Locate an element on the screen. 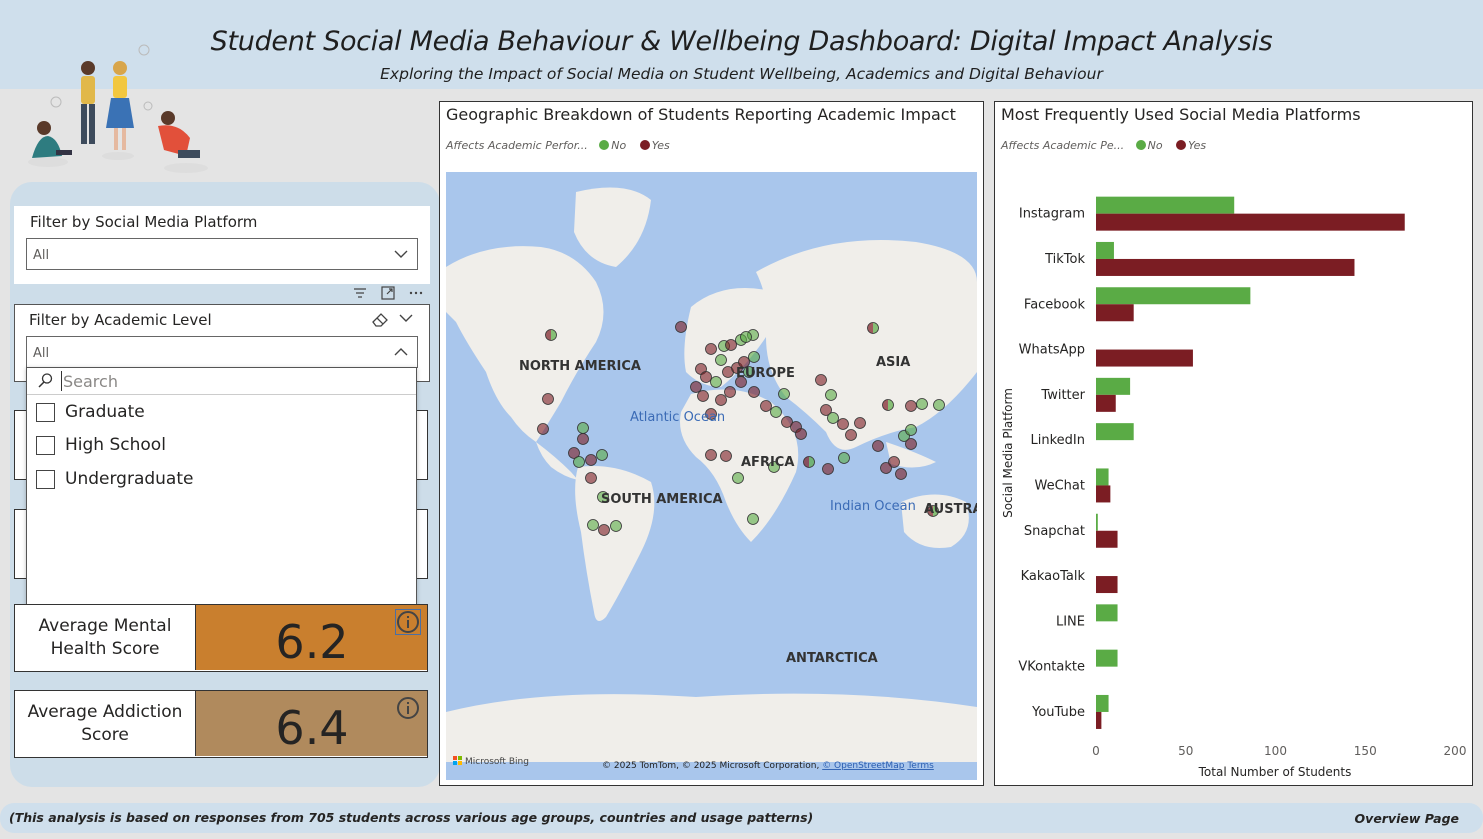 Image resolution: width=1483 pixels, height=839 pixels. chevron-down-icon is located at coordinates (406, 318).